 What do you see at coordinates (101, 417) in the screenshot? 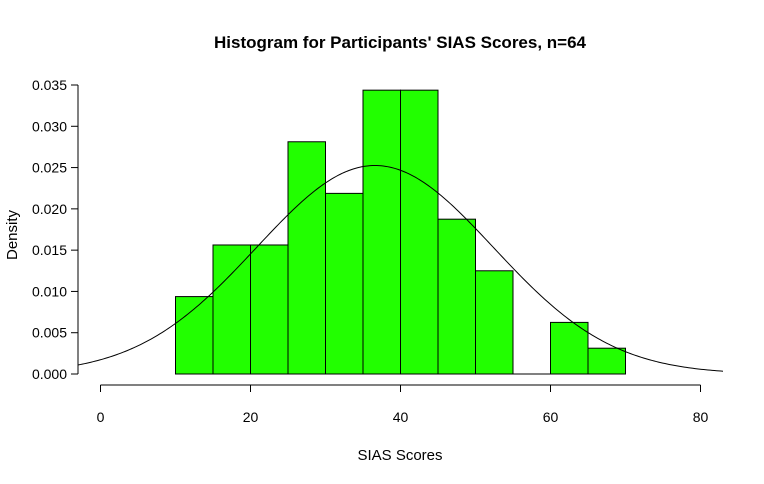
I see `x-tick-label: 0` at bounding box center [101, 417].